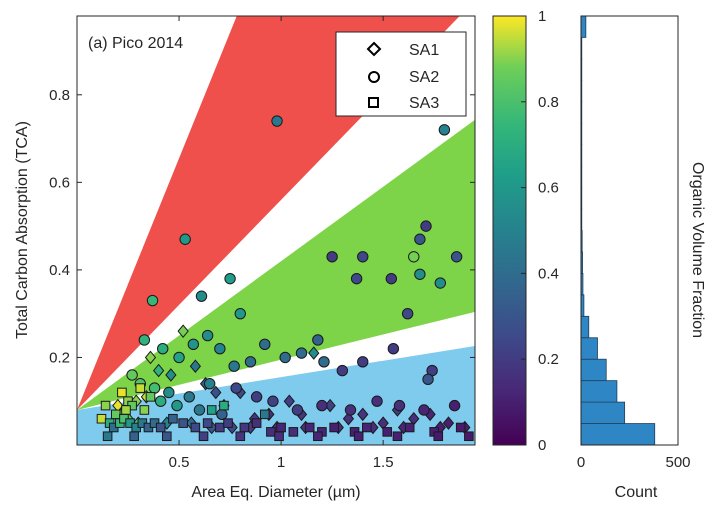 Image resolution: width=721 pixels, height=510 pixels. Describe the element at coordinates (548, 273) in the screenshot. I see `colorbar-tick-label: 0.4` at that location.